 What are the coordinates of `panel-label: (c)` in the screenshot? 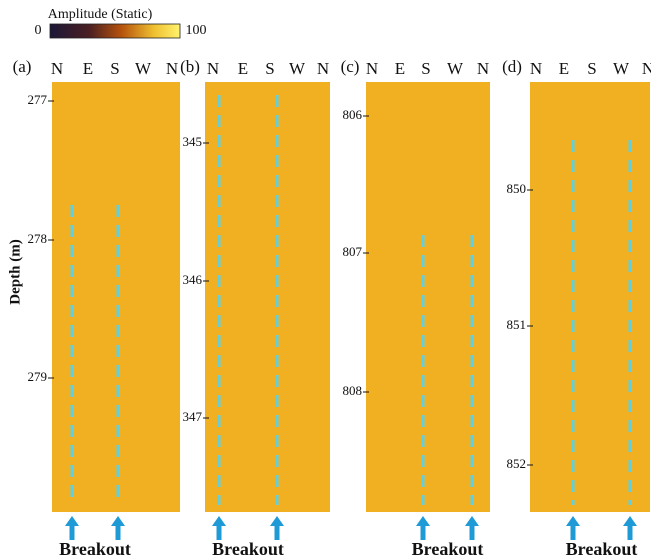 It's located at (350, 66).